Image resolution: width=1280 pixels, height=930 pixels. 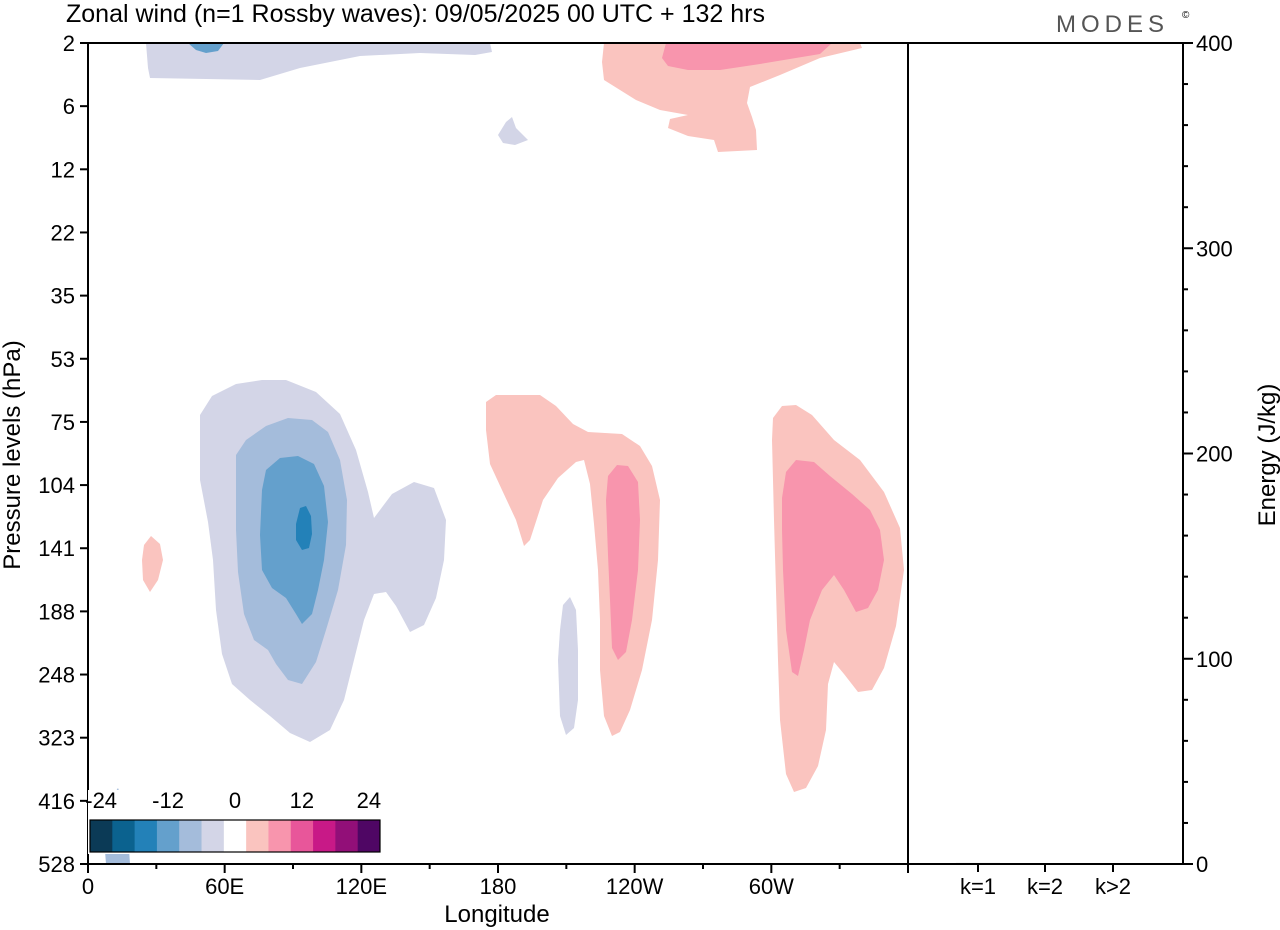 What do you see at coordinates (771, 886) in the screenshot?
I see `x-tick-label: 60W` at bounding box center [771, 886].